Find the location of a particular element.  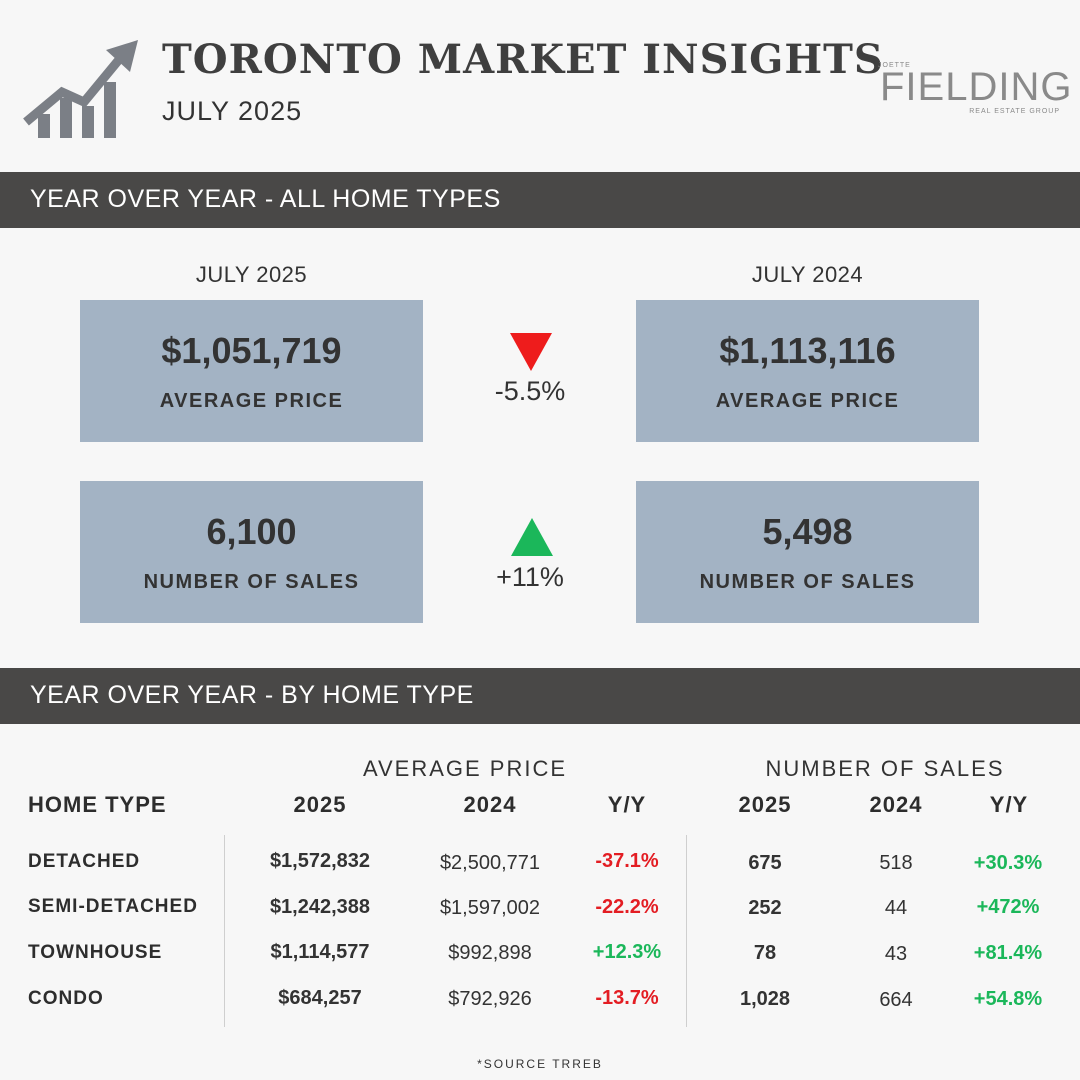

cell-sales-2024: 518 is located at coordinates (896, 863).